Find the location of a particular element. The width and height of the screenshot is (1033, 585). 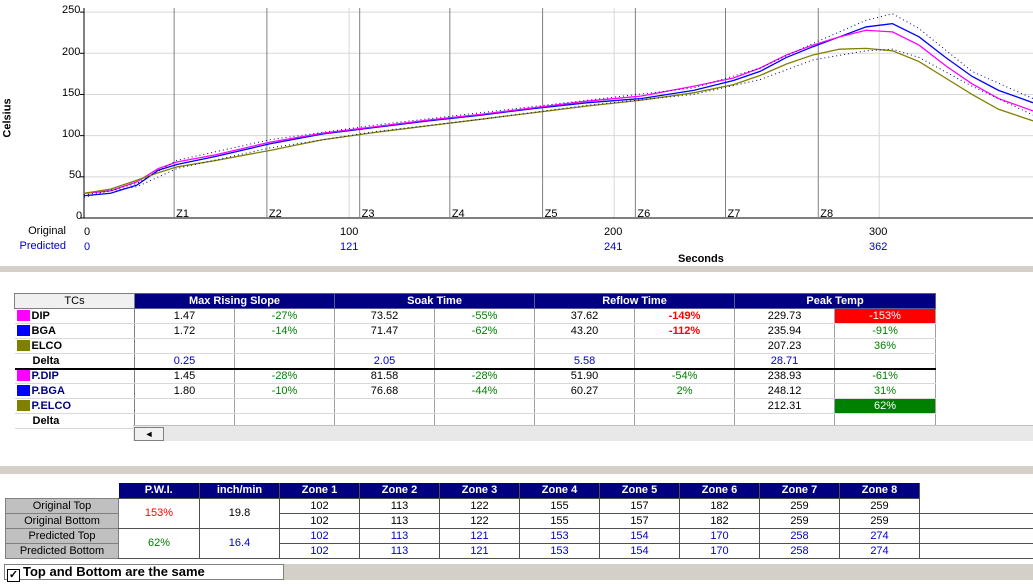

tc-row: ELCO 207.23 36% is located at coordinates (475, 346).